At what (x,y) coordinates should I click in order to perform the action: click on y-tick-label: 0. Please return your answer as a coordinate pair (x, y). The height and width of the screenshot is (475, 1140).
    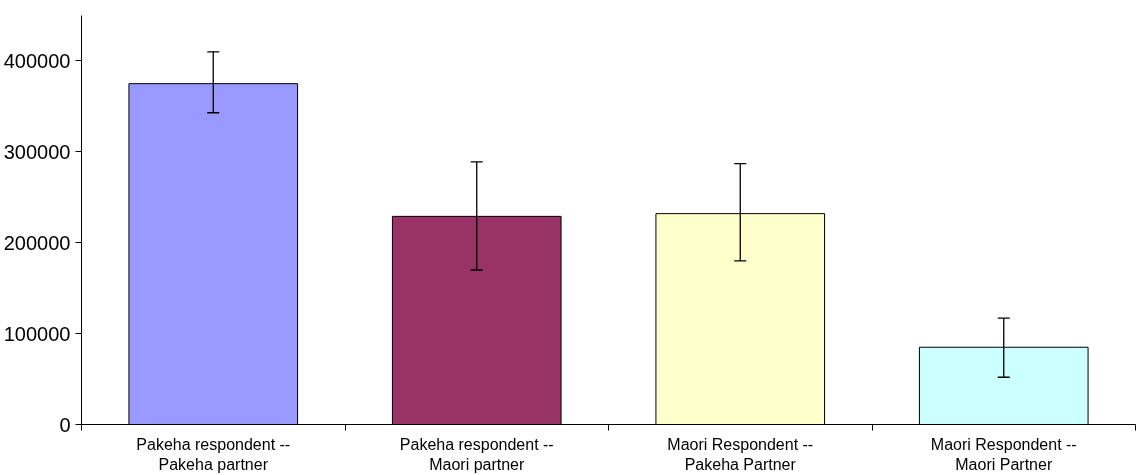
    Looking at the image, I should click on (65, 424).